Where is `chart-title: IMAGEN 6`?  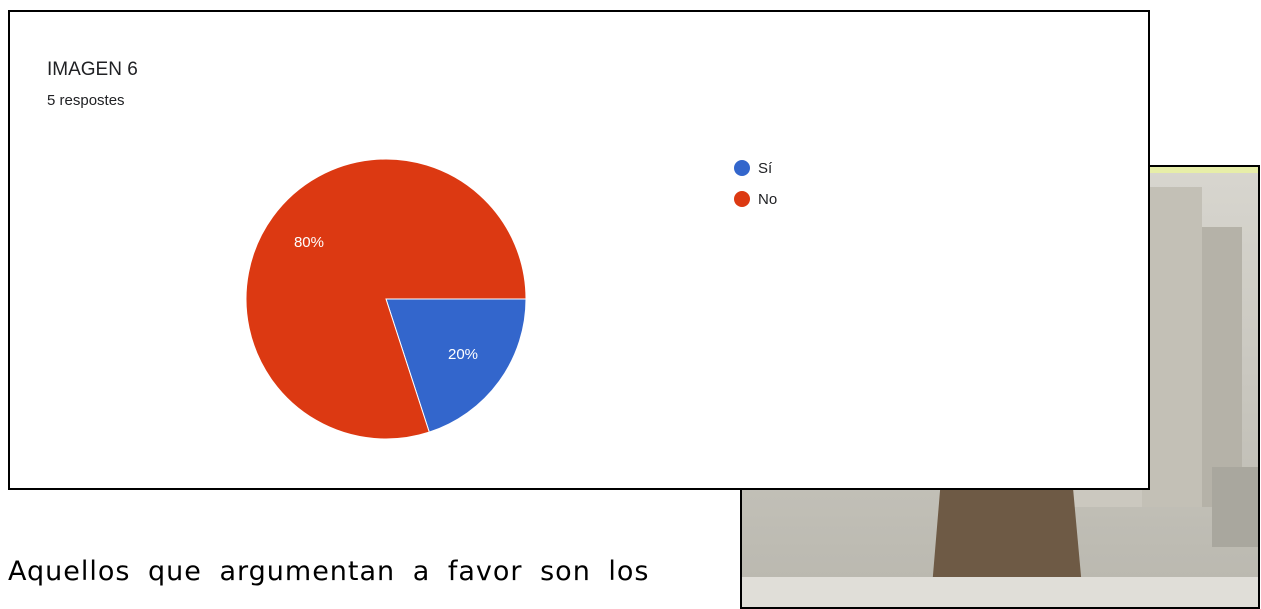
chart-title: IMAGEN 6 is located at coordinates (92, 69).